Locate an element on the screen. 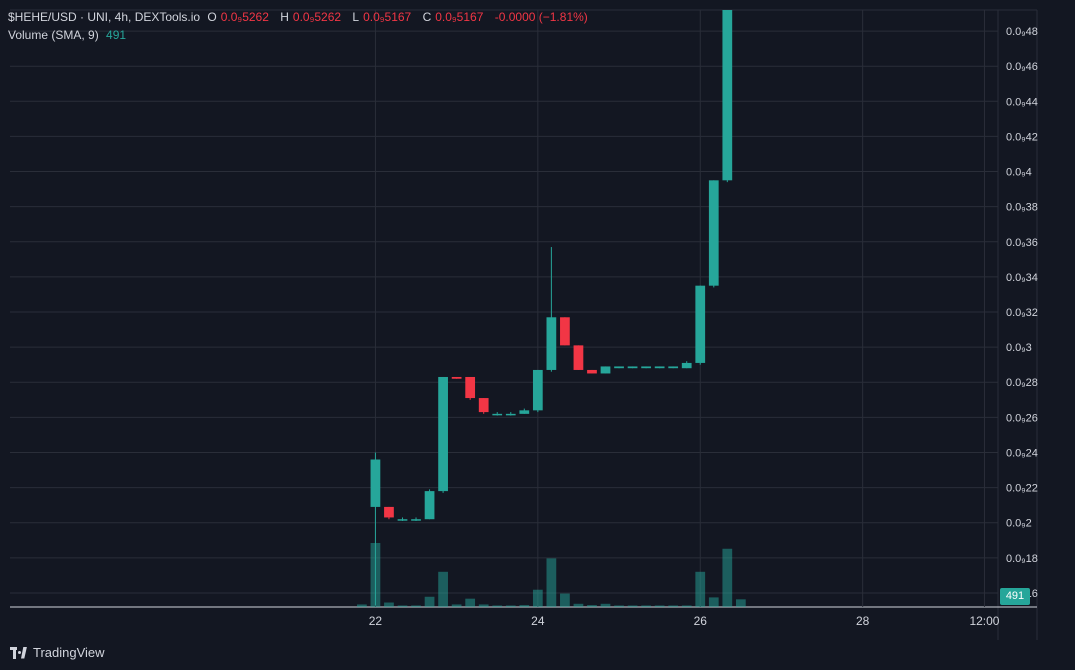 The height and width of the screenshot is (670, 1075). y-tick-label: 0.0₉24 is located at coordinates (1022, 453).